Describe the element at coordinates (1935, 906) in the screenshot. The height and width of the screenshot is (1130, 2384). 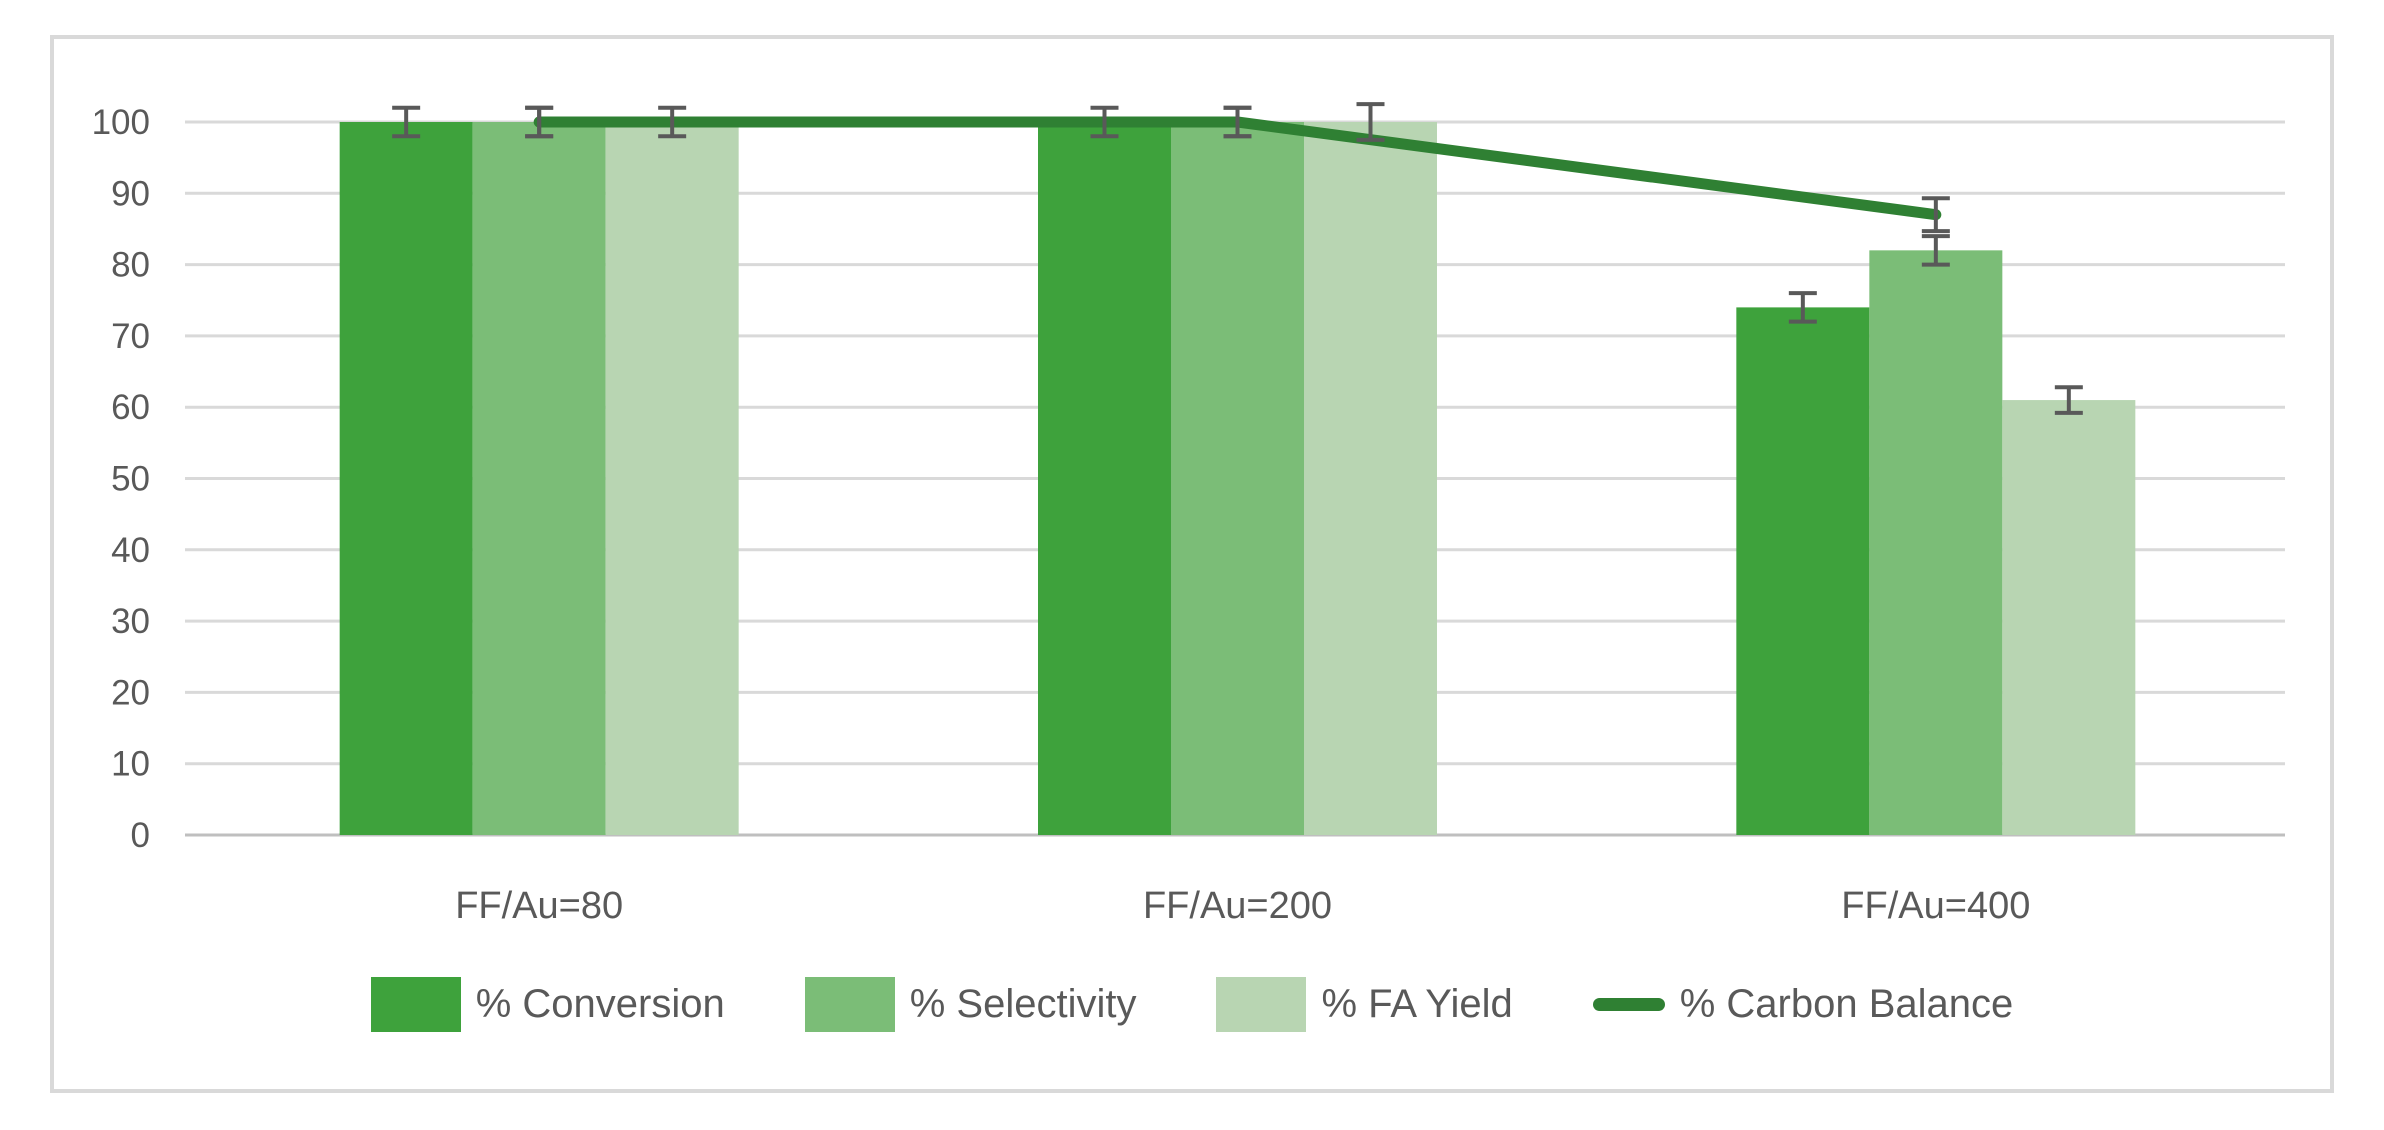
I see `x-category-label: FF/Au=400` at that location.